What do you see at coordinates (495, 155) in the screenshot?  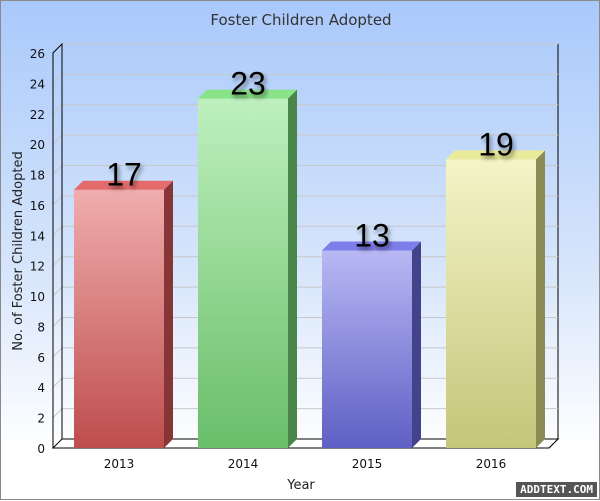 I see `bar-top-2016` at bounding box center [495, 155].